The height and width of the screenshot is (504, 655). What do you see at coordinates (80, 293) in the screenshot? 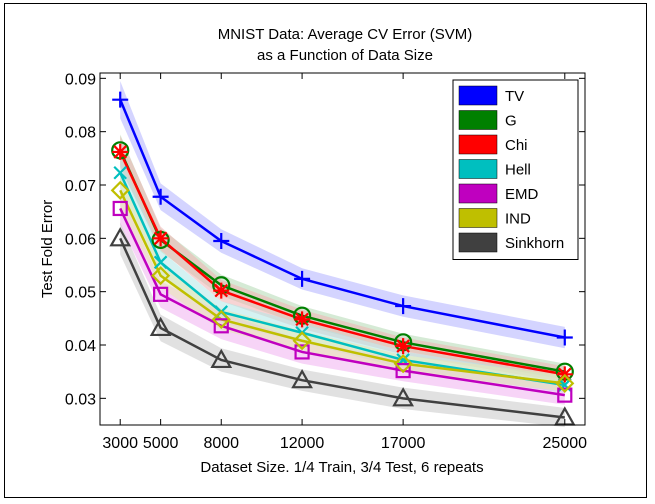
I see `y-tick-label: 0.05` at bounding box center [80, 293].